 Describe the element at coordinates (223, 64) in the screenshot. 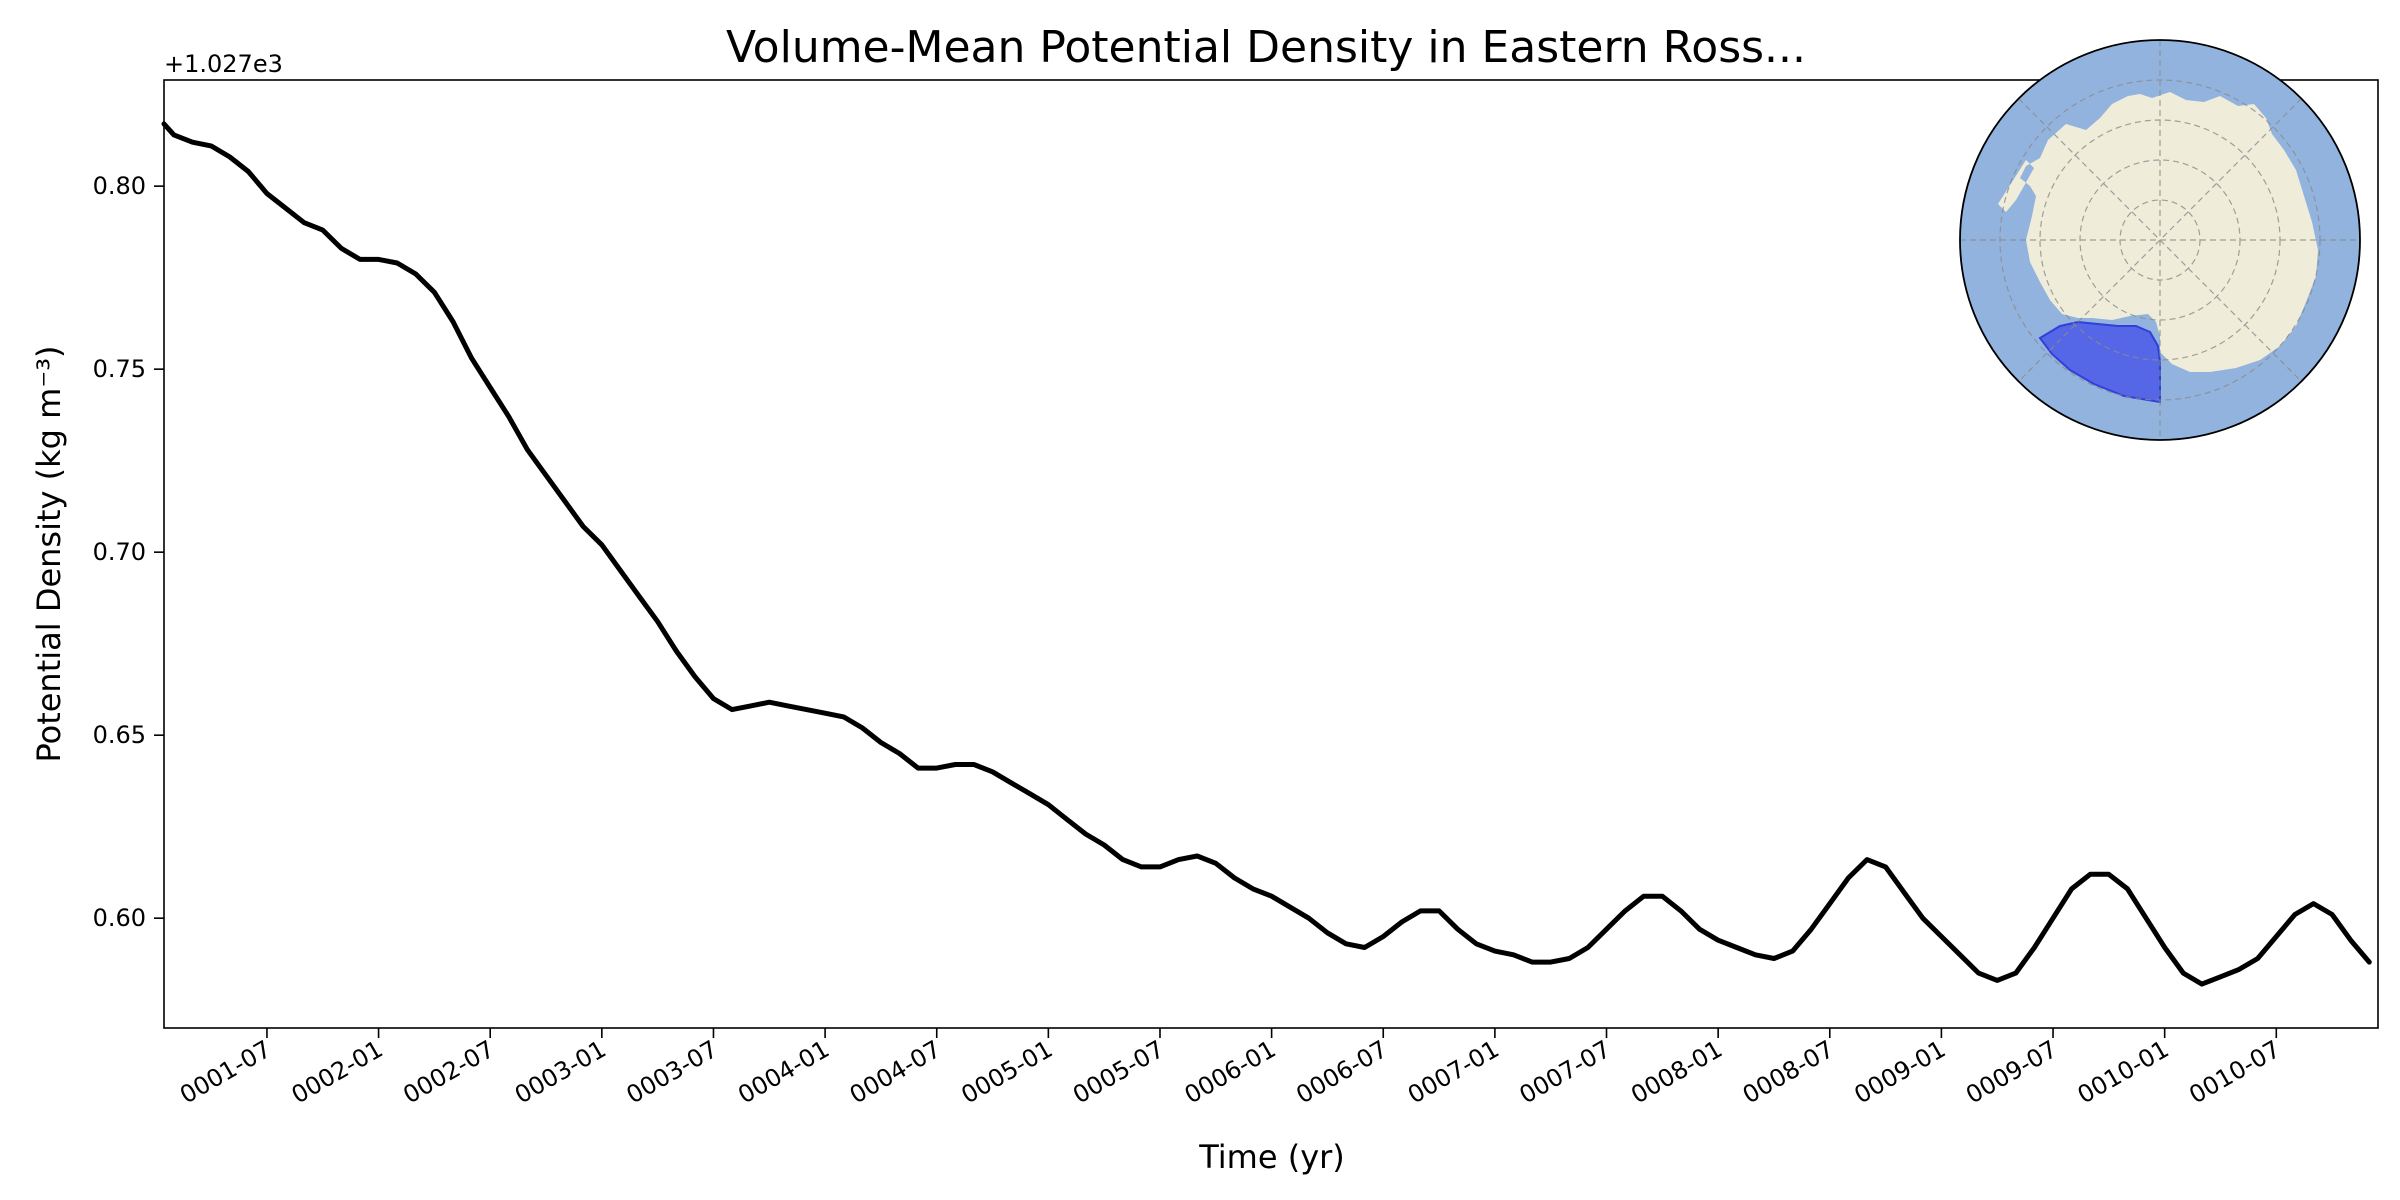

I see `y-offset-label: +1.027e3` at that location.